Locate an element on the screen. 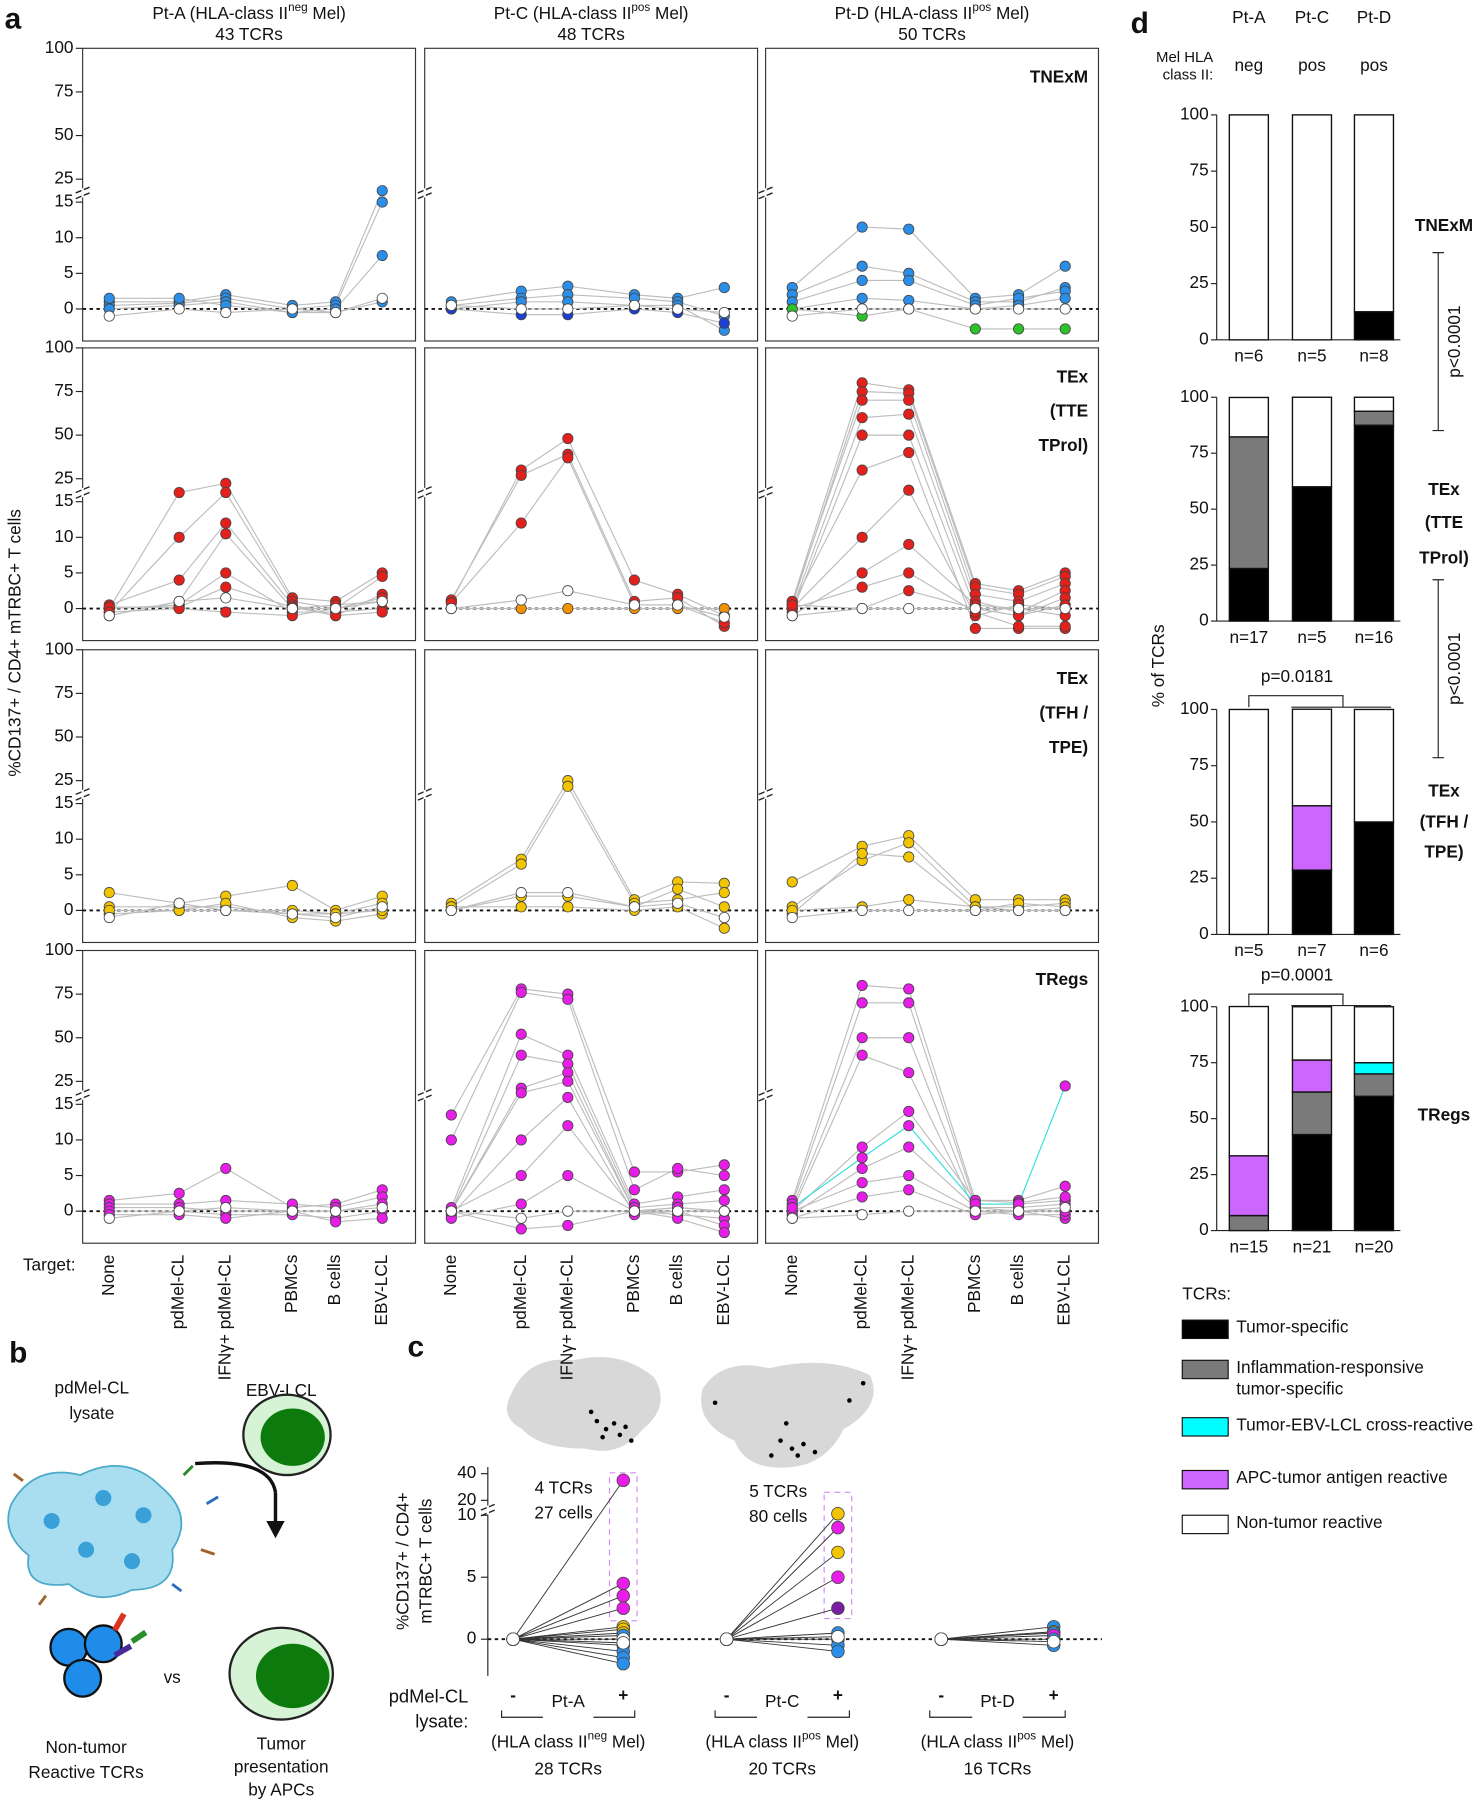 The image size is (1483, 1800). group-subtitle-part: Mel) is located at coordinates (1055, 1741).